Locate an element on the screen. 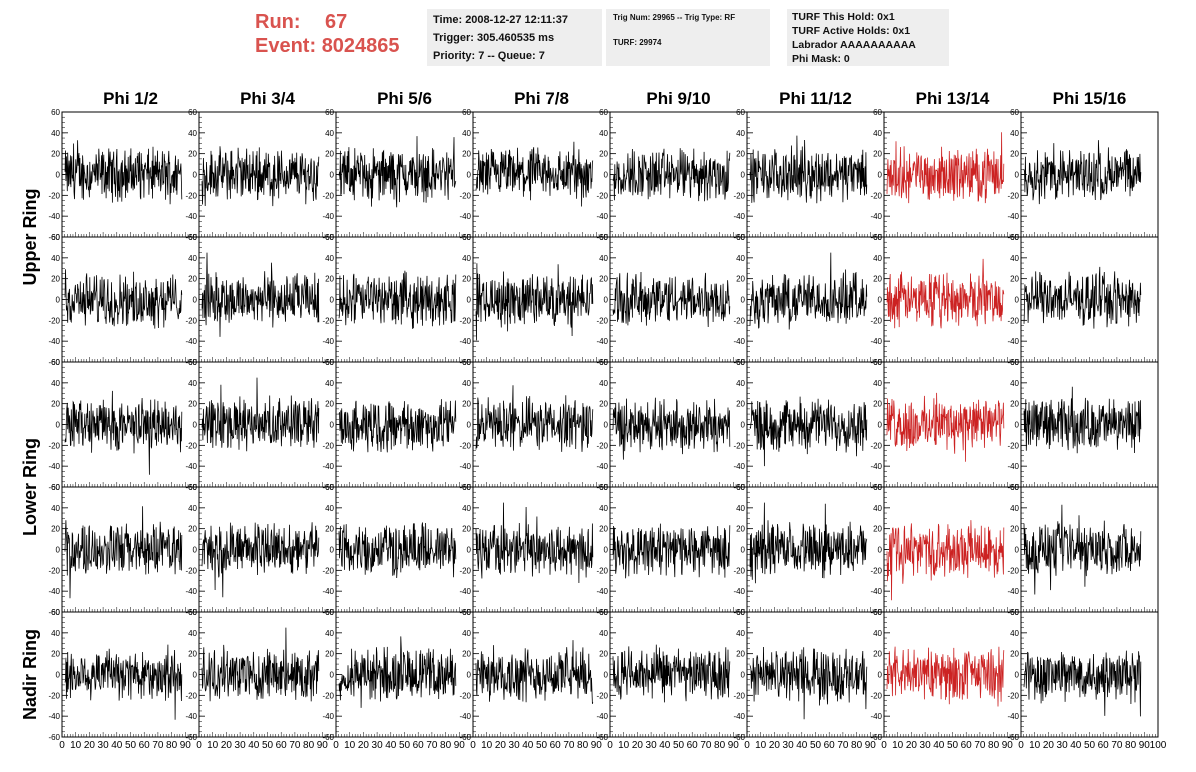  labrador-text: Labrador AAAAAAAAAA is located at coordinates (854, 45).